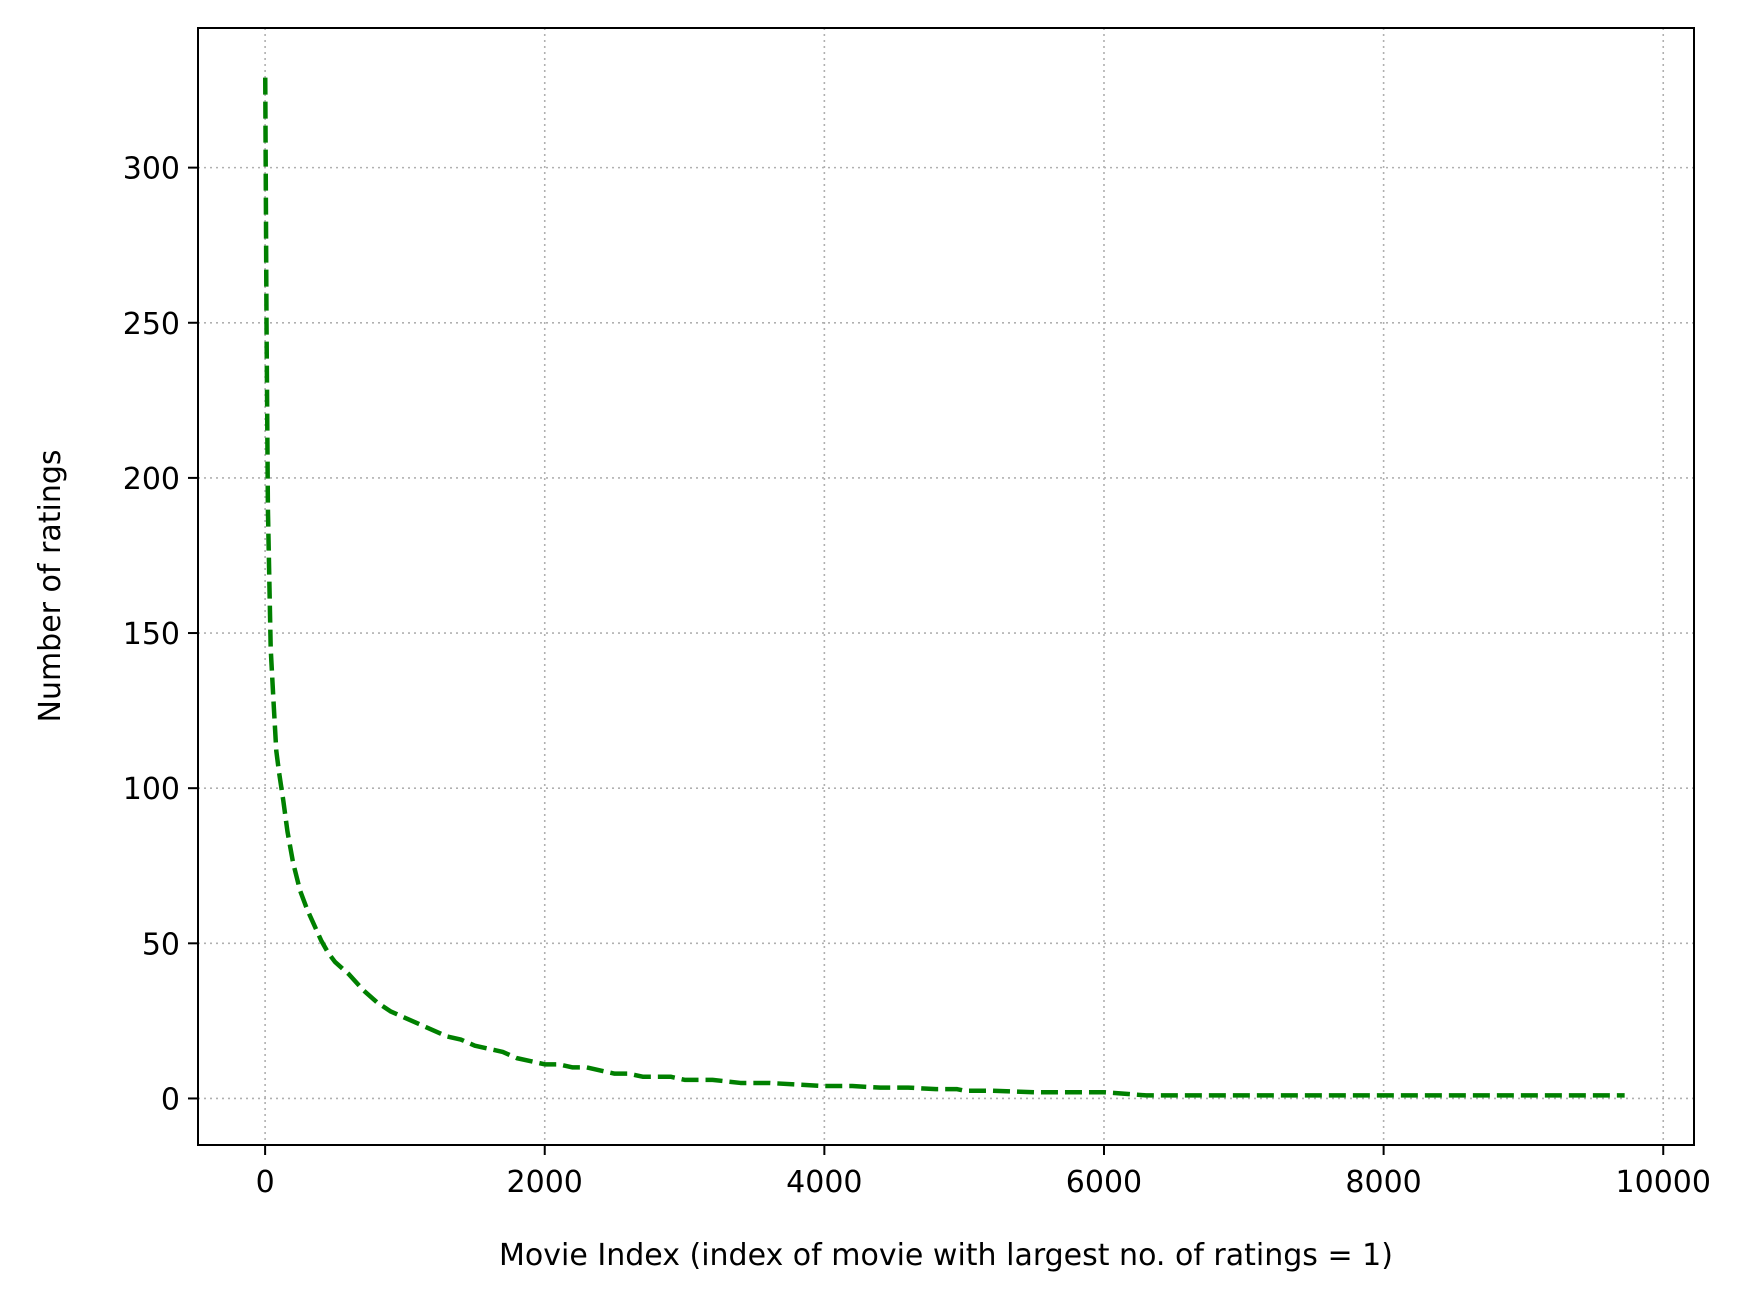 The width and height of the screenshot is (1752, 1298). I want to click on y-tick-label: 300, so click(151, 169).